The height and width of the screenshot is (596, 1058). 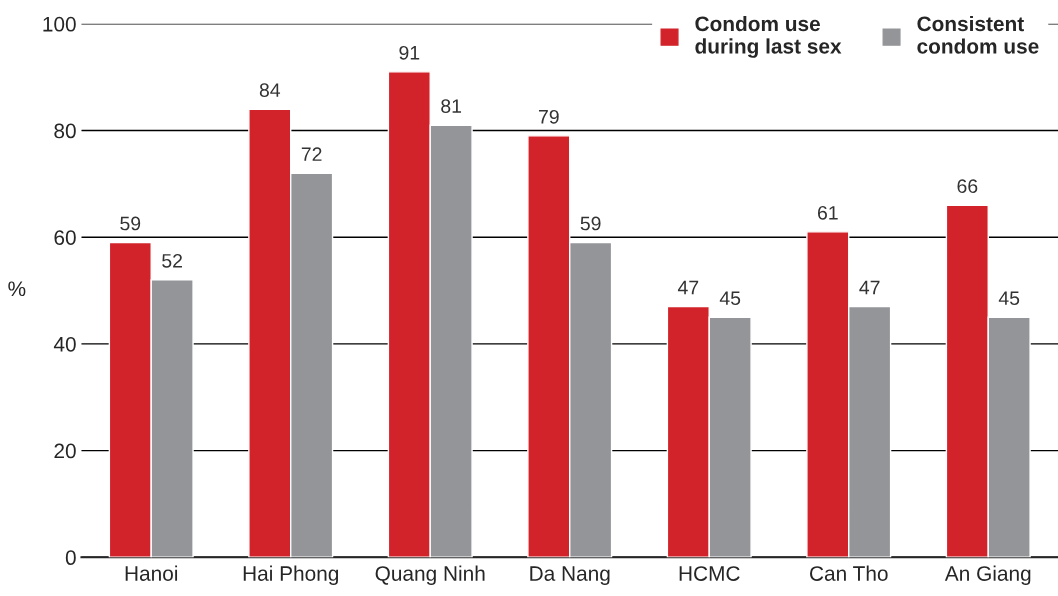 I want to click on y-tick-label: 20, so click(x=65, y=451).